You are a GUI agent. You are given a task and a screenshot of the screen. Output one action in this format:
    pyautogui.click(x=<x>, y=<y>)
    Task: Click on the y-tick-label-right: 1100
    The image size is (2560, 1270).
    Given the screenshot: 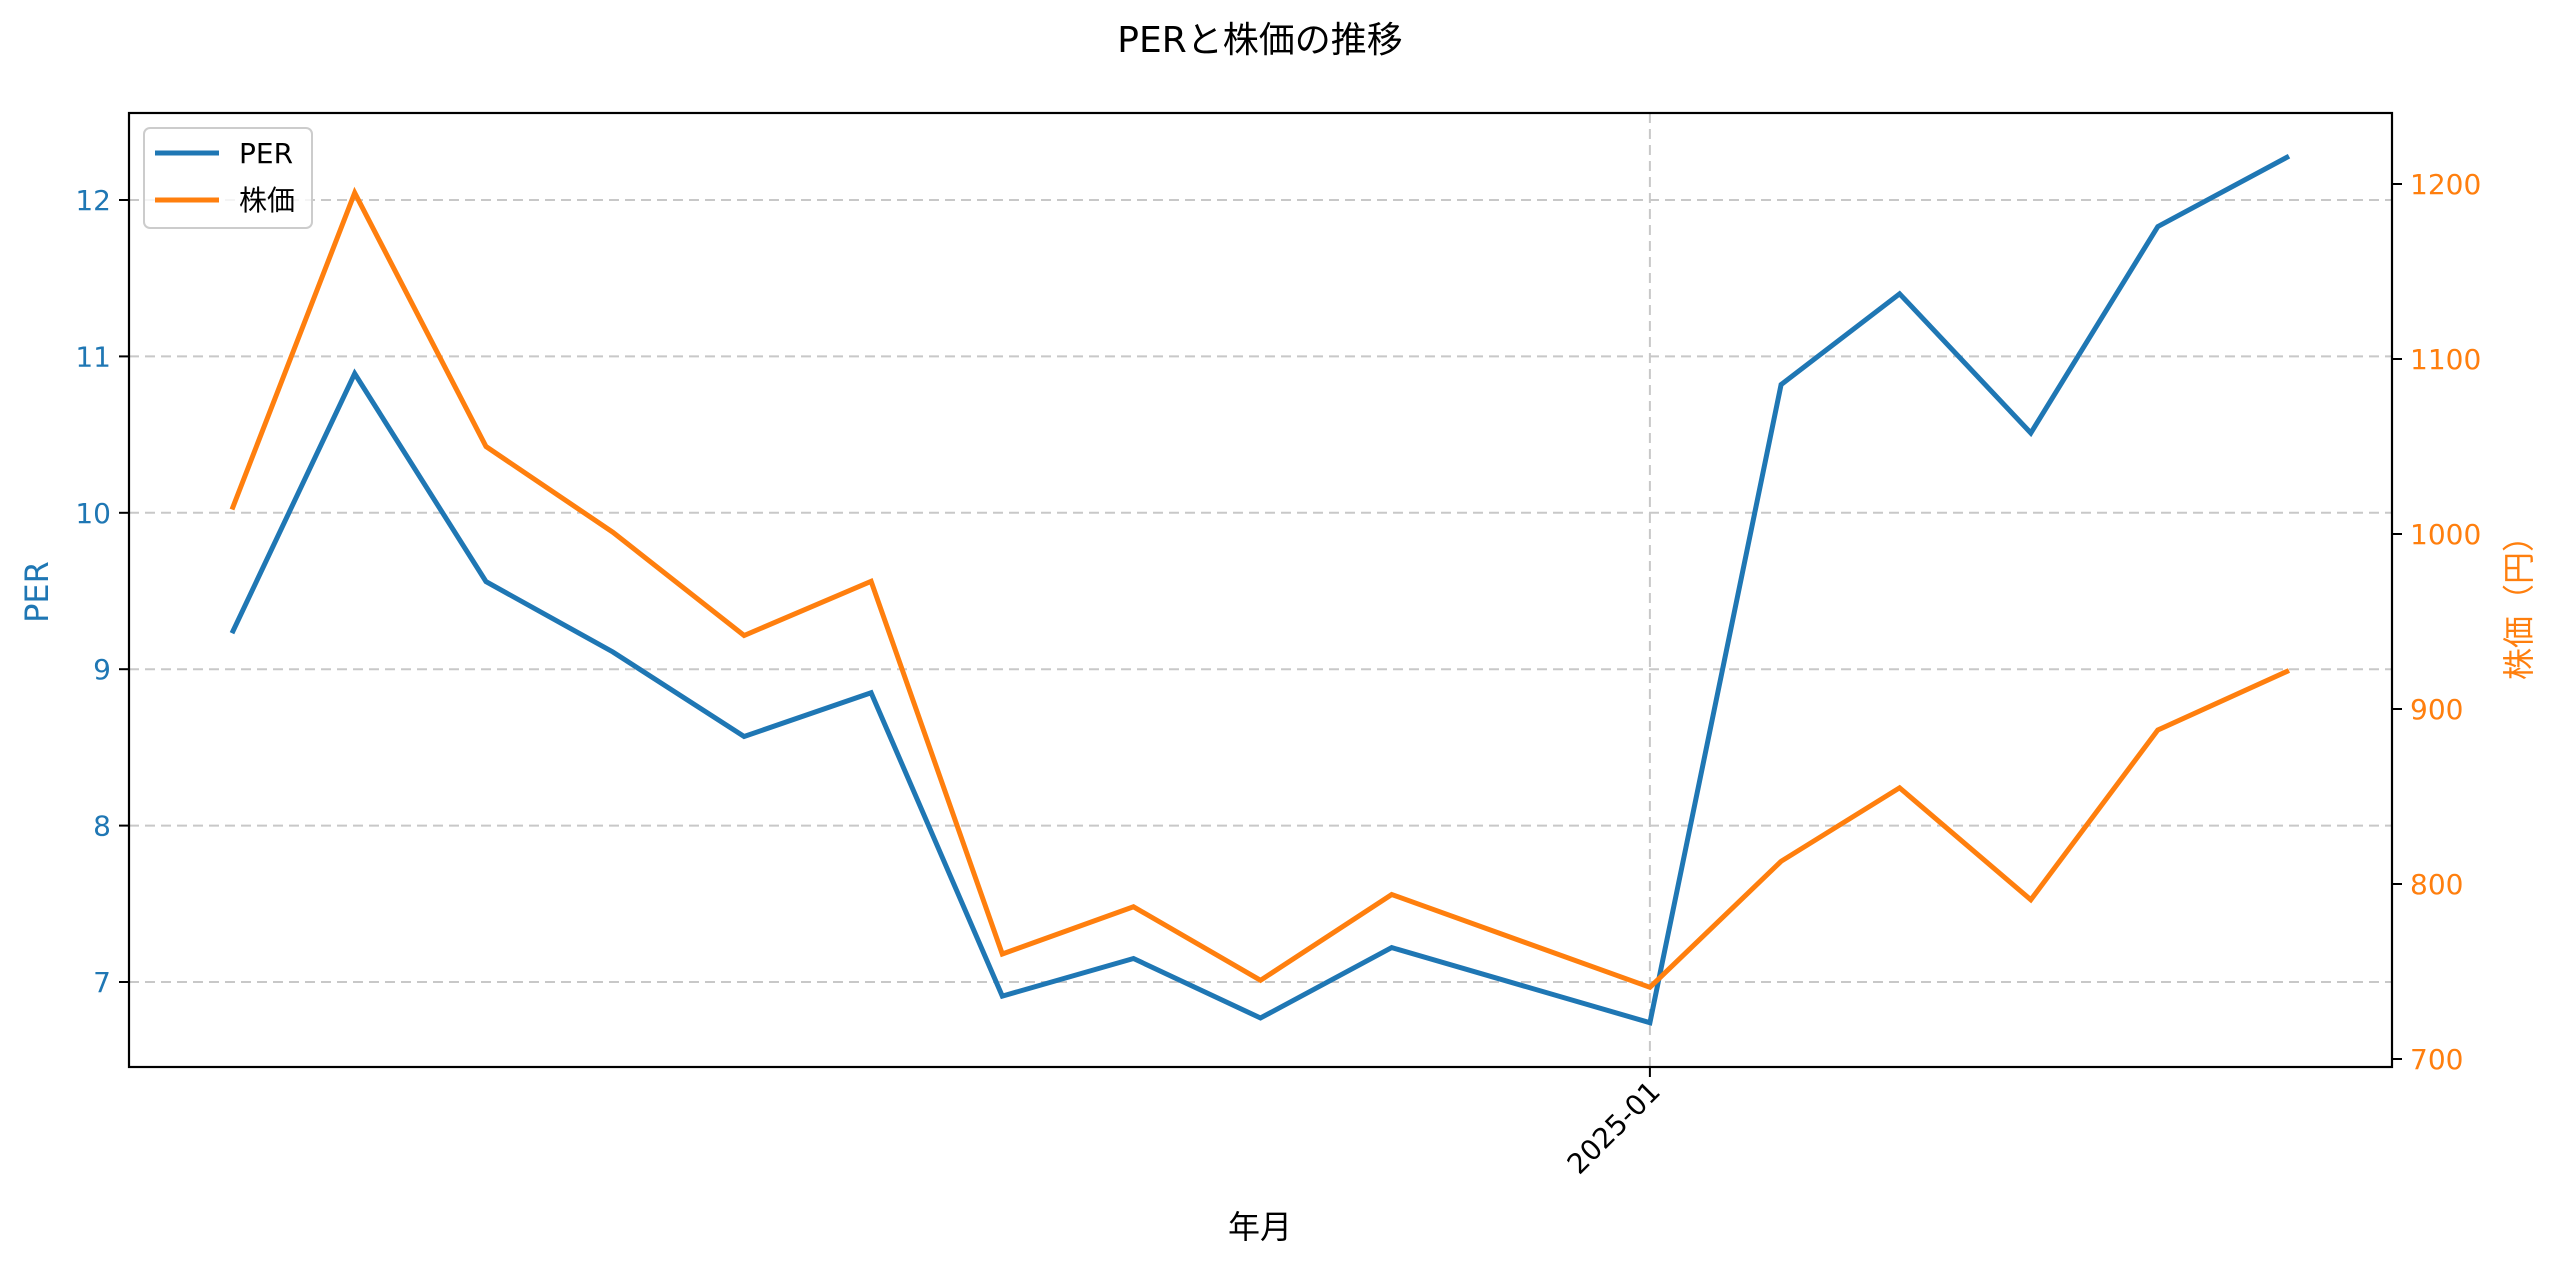 What is the action you would take?
    pyautogui.click(x=2445, y=359)
    